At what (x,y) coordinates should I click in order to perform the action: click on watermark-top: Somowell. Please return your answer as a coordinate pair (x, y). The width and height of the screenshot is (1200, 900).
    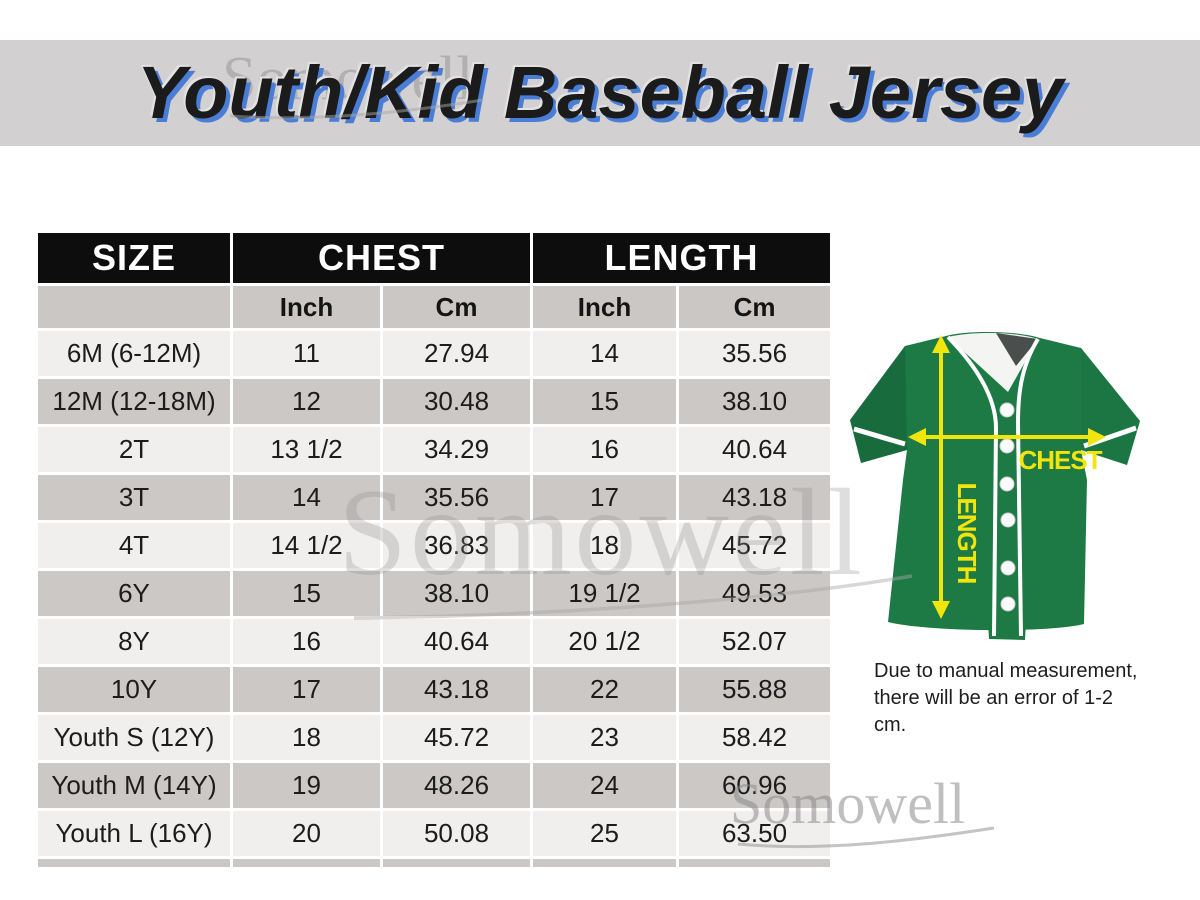
    Looking at the image, I should click on (348, 79).